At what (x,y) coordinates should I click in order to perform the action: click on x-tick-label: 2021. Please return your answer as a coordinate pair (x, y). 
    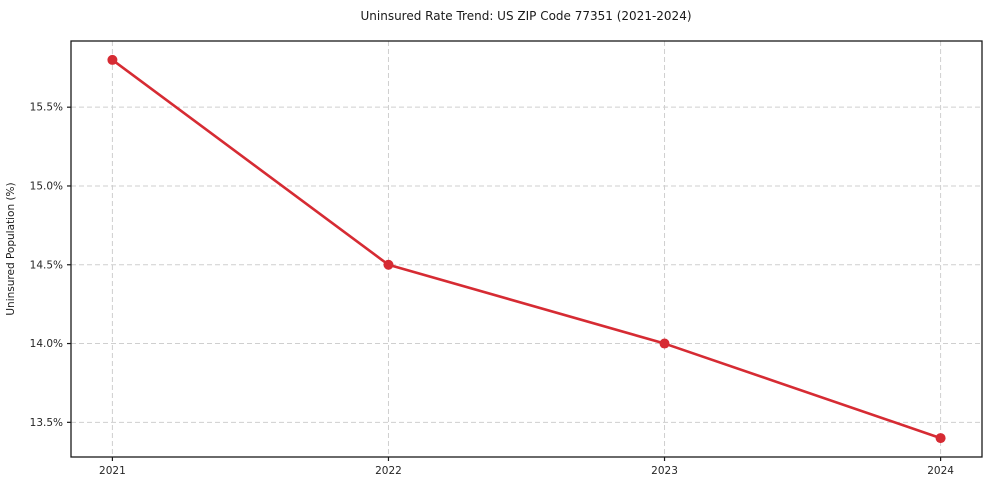
    Looking at the image, I should click on (112, 471).